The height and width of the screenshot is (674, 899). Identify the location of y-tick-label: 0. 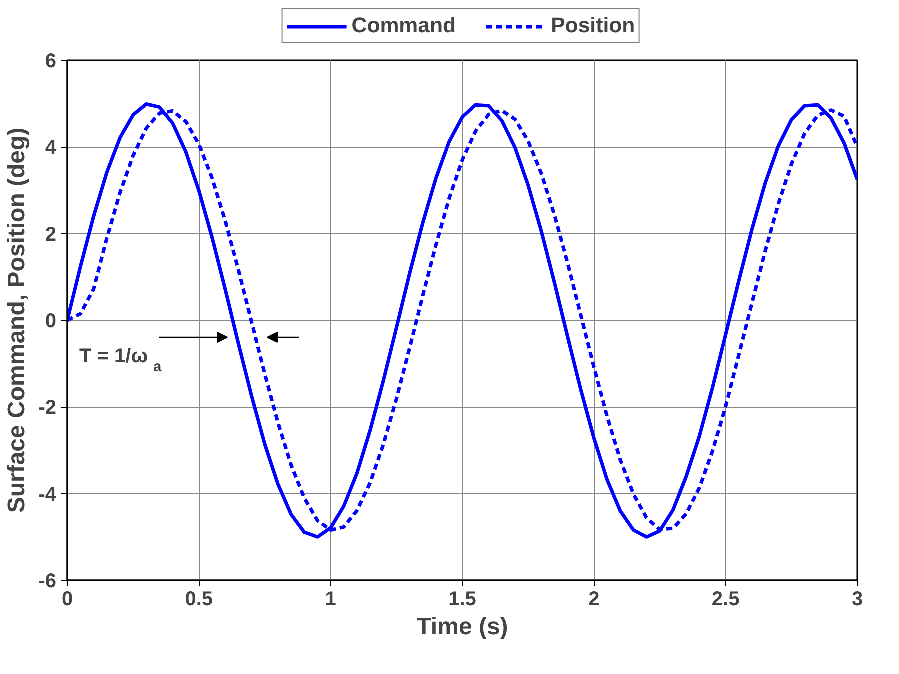
(50, 321).